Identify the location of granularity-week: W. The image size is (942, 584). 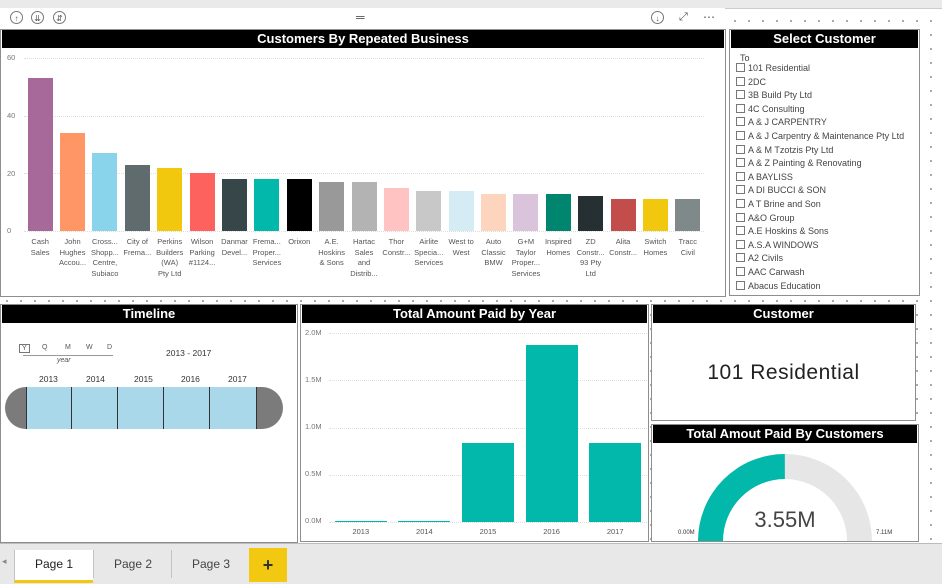
(89, 347).